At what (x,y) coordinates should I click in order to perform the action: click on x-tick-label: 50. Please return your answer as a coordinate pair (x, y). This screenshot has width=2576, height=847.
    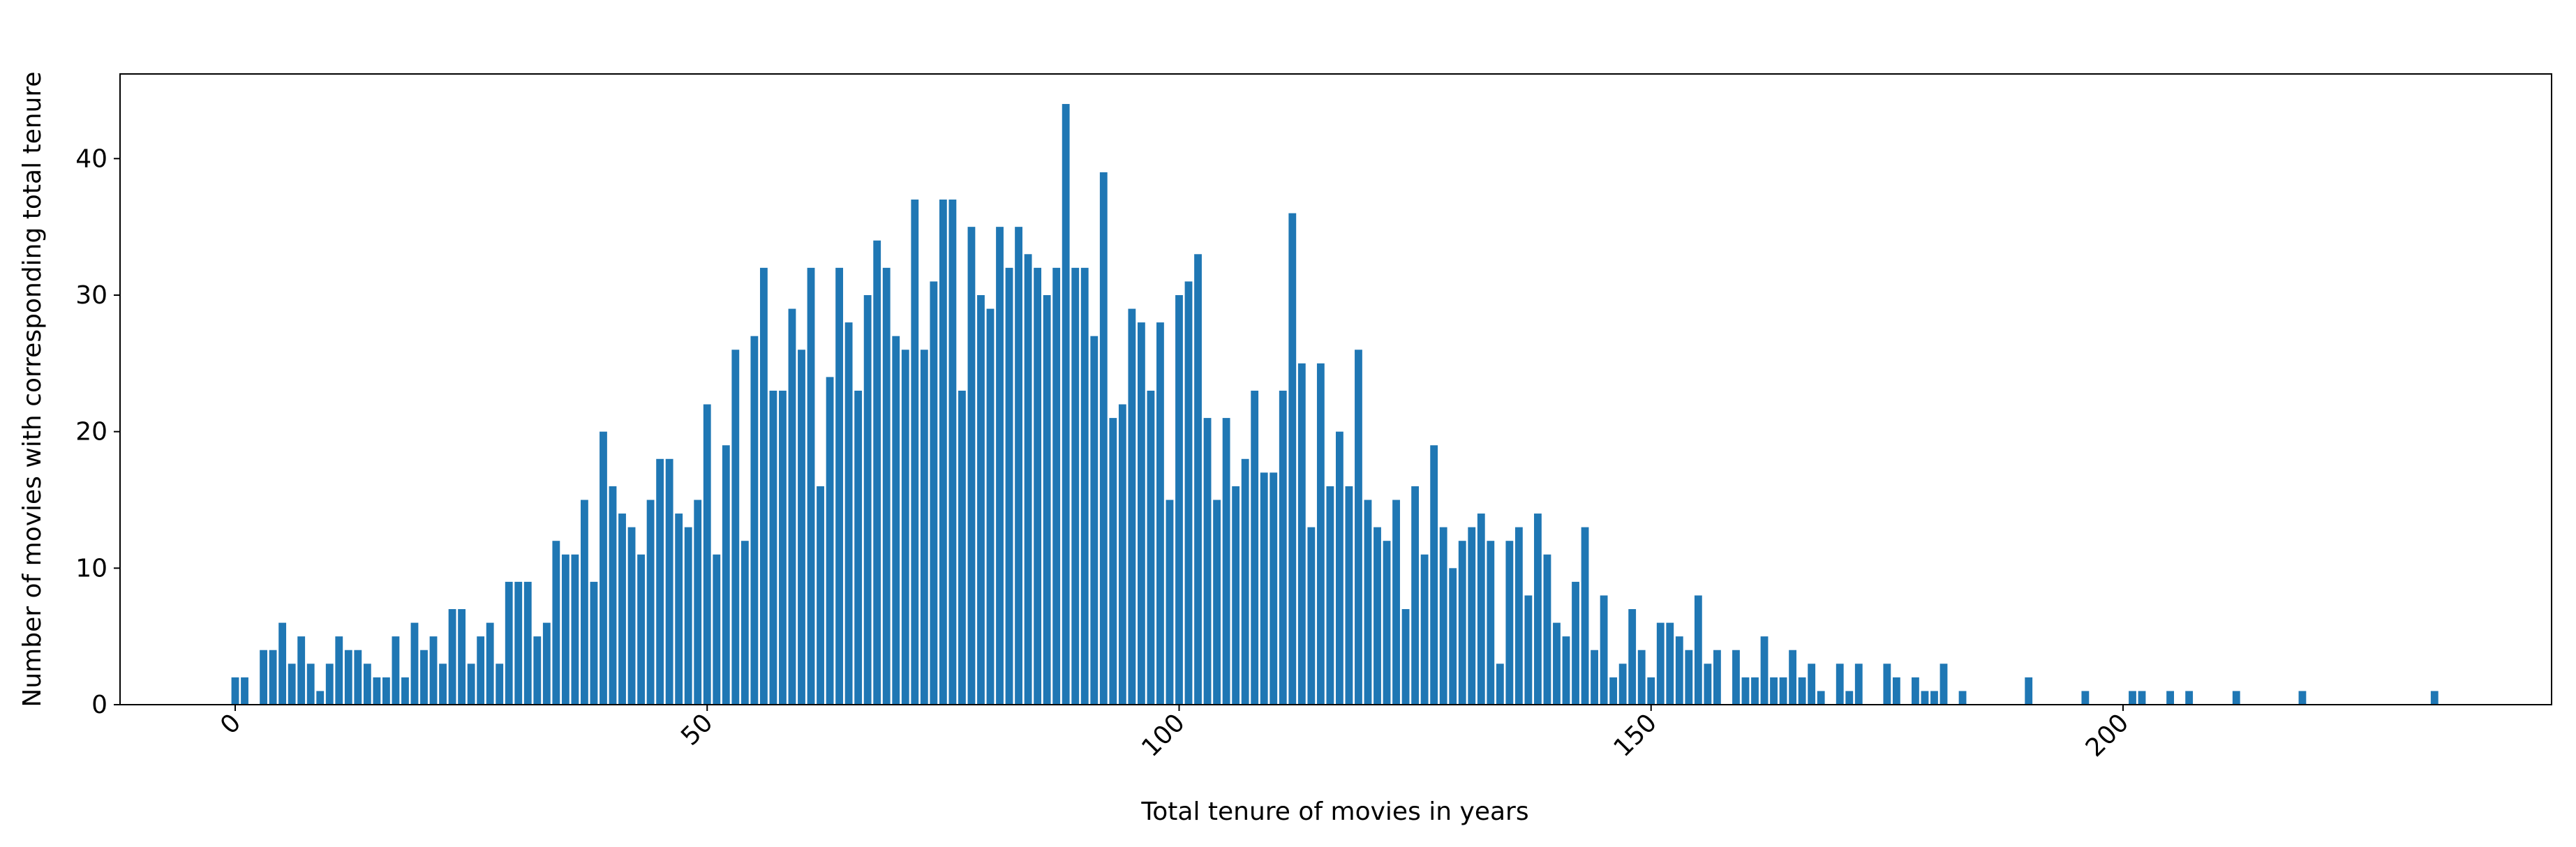
    Looking at the image, I should click on (697, 729).